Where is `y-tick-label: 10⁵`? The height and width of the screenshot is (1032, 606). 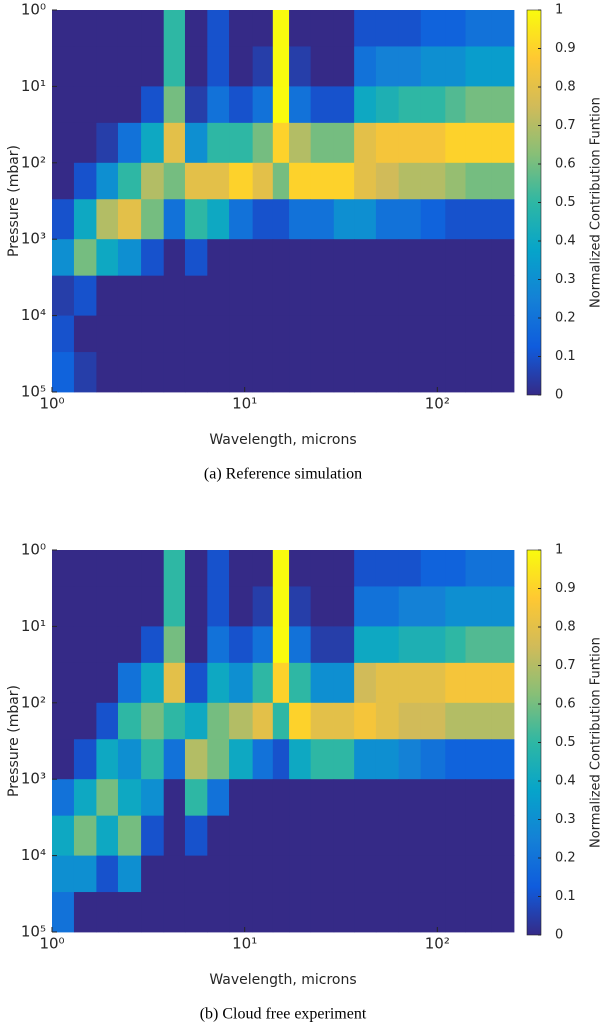 y-tick-label: 10⁵ is located at coordinates (33, 392).